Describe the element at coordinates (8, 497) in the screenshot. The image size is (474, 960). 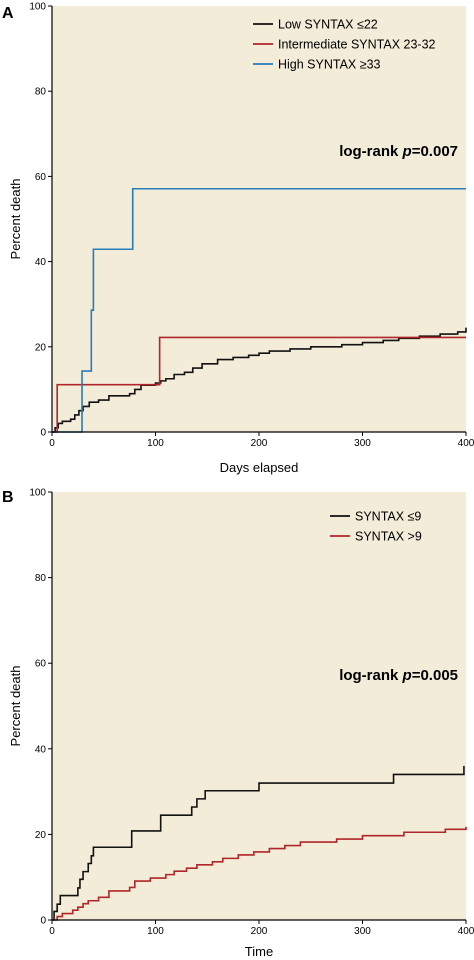
I see `panel-b-label: B` at that location.